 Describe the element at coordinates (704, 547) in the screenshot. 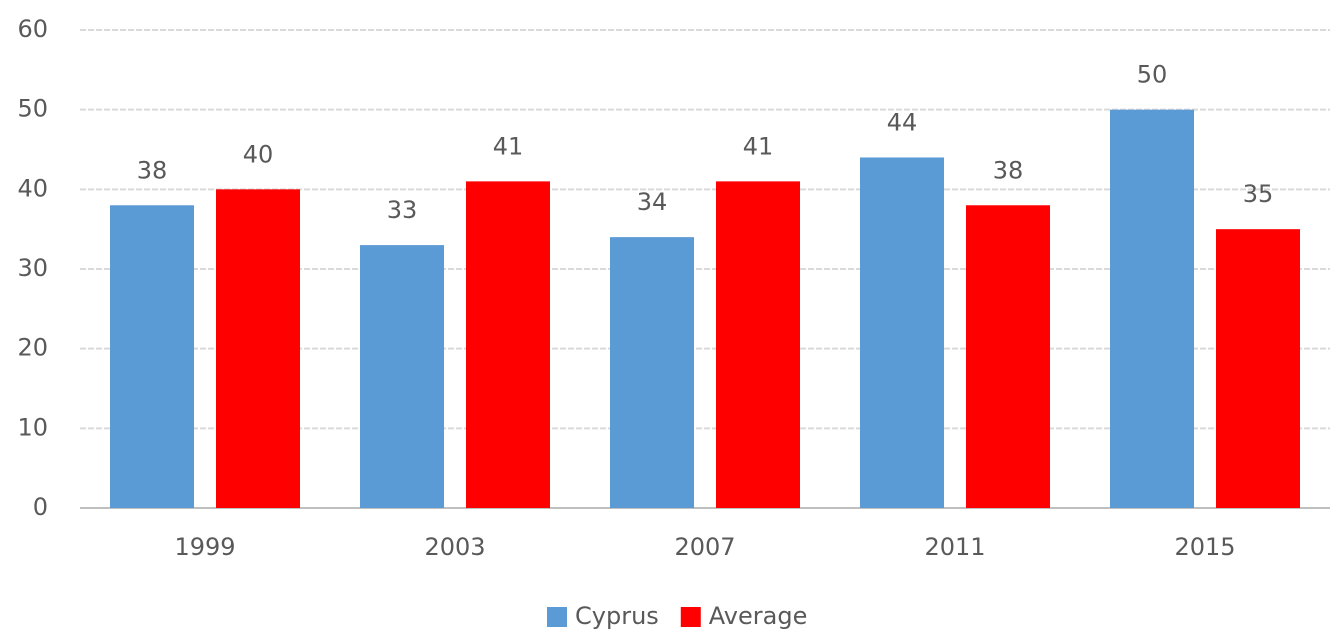

I see `x-tick-label: 2007` at that location.